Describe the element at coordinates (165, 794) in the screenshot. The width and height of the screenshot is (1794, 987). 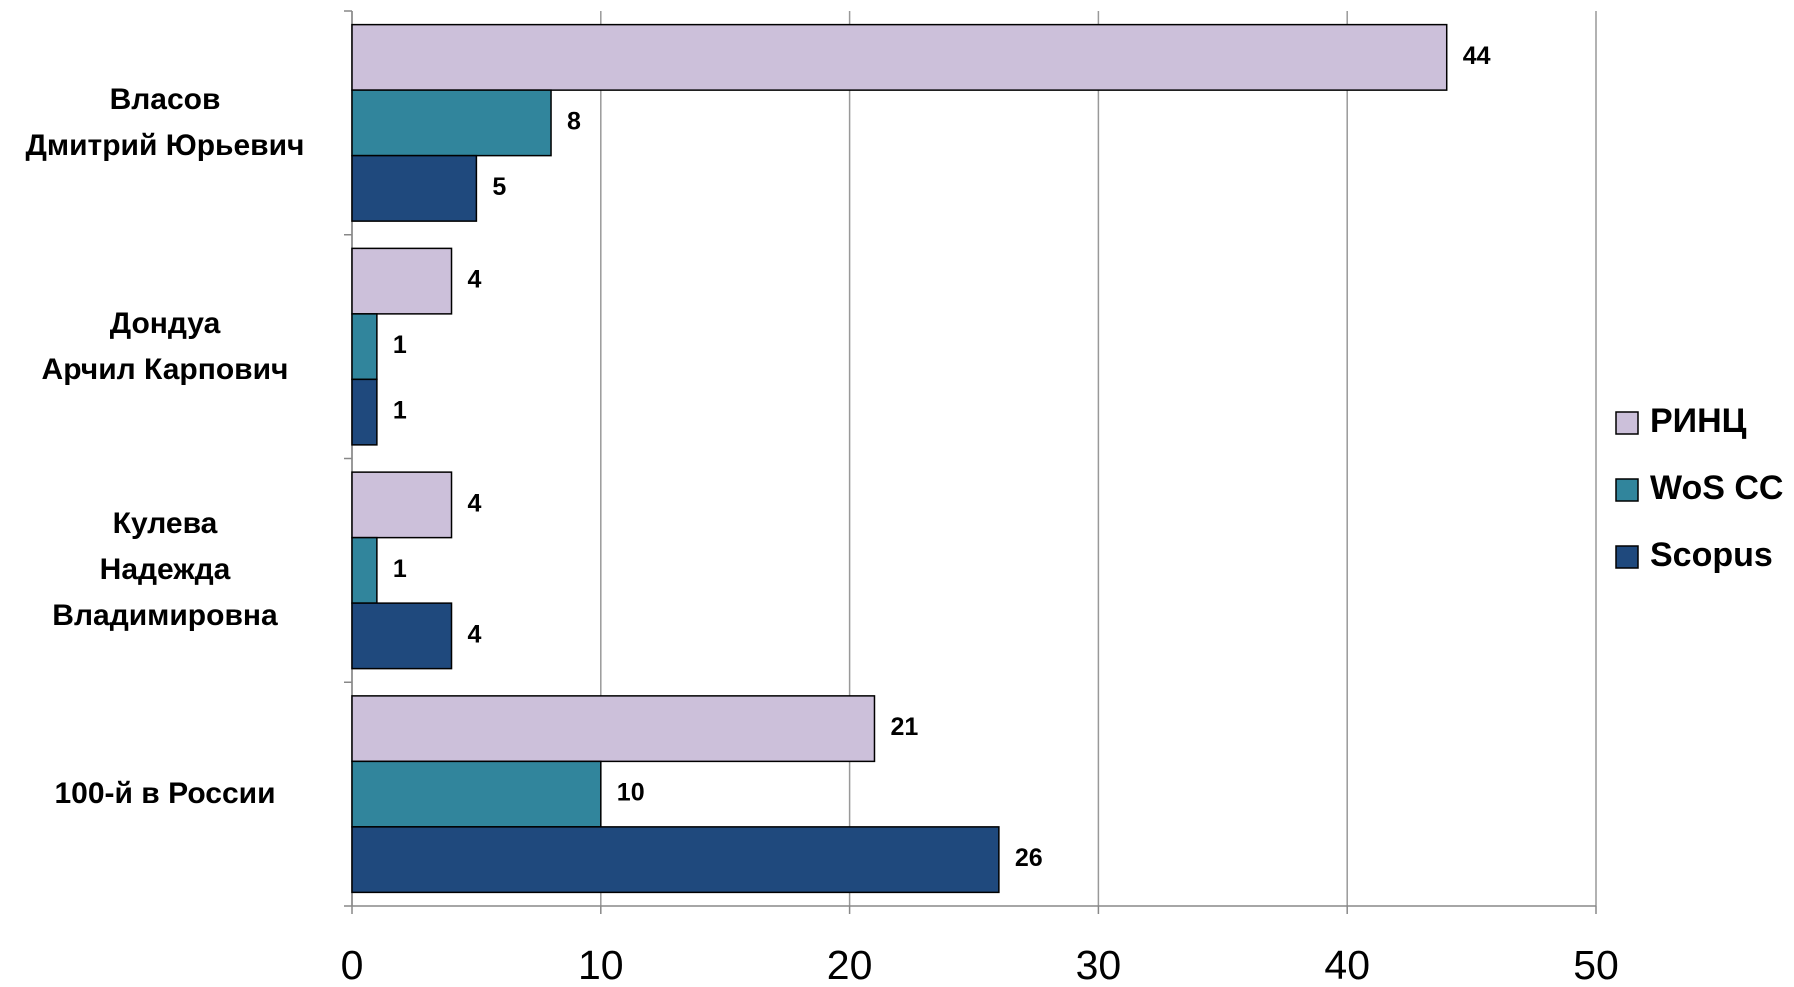
I see `y-tick-label: 100-й в России` at that location.